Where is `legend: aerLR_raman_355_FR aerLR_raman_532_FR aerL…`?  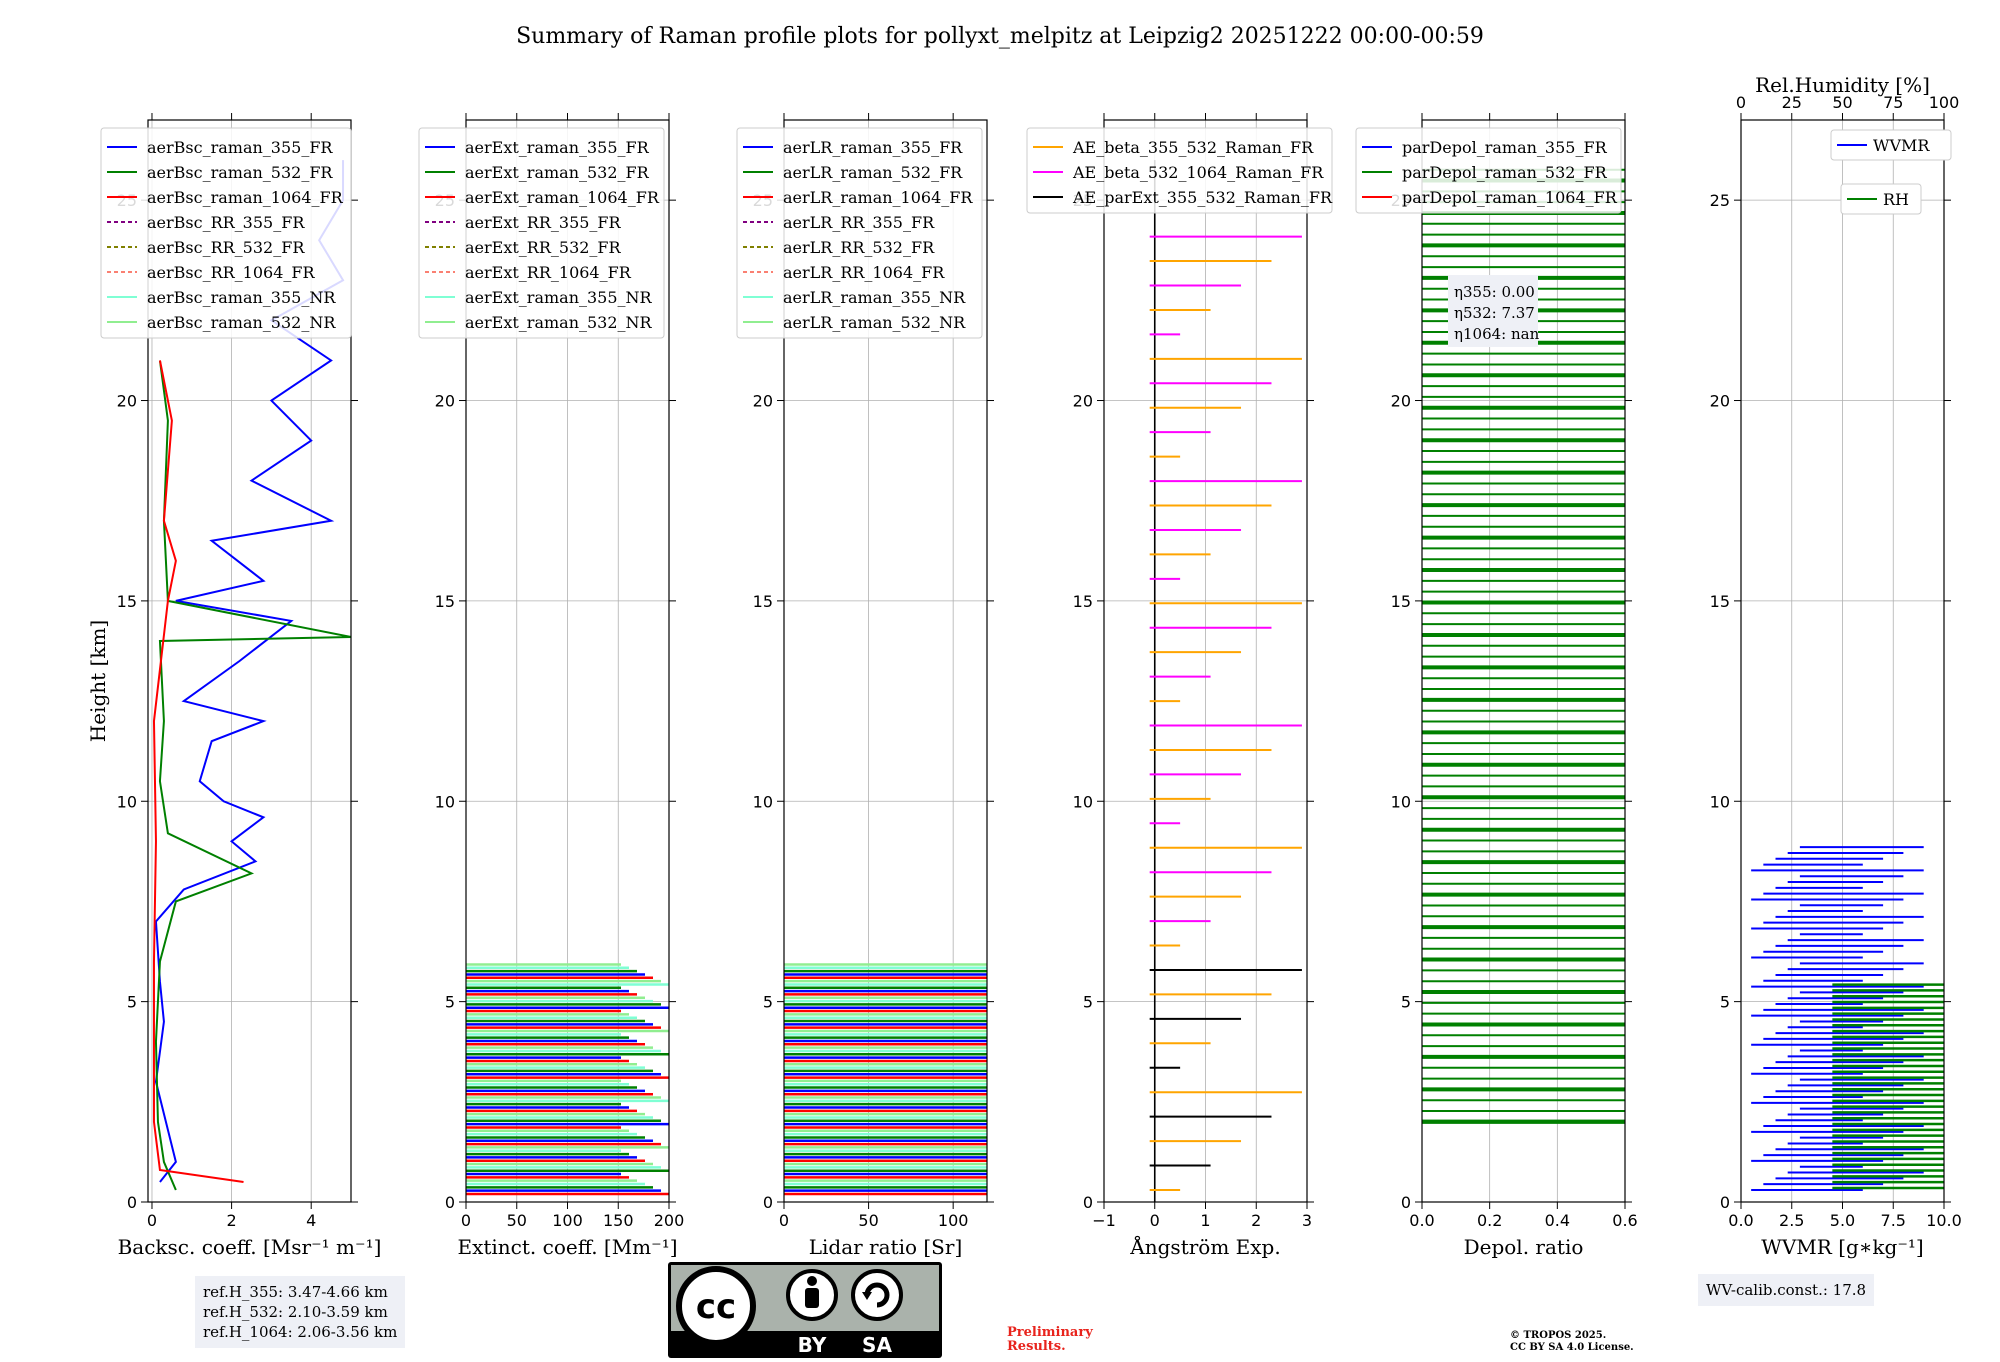
legend: aerLR_raman_355_FR aerLR_raman_532_FR aerL… is located at coordinates (859, 233).